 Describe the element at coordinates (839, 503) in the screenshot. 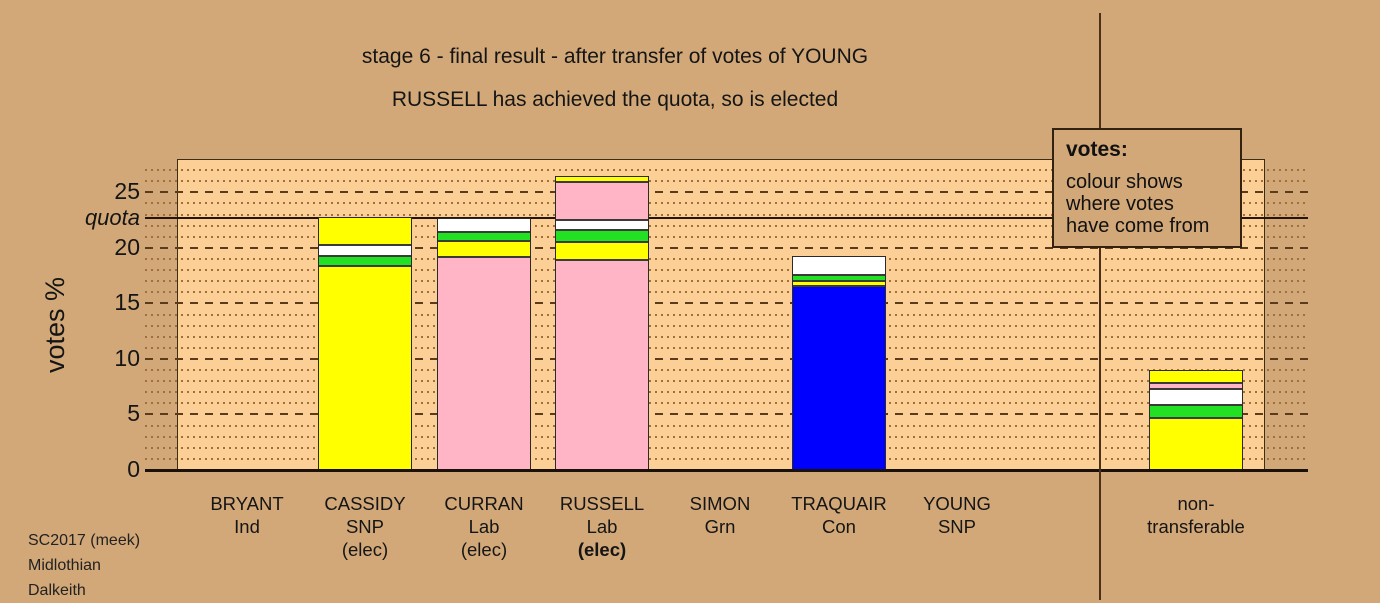

I see `candidate-name: TRAQUAIR` at that location.